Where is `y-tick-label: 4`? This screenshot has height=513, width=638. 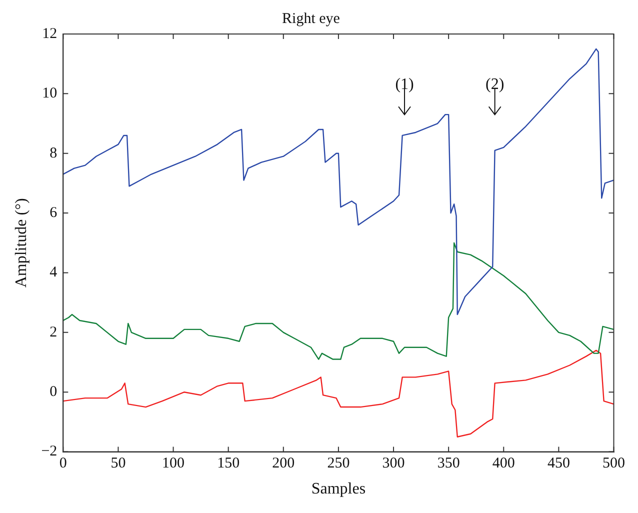
y-tick-label: 4 is located at coordinates (54, 272).